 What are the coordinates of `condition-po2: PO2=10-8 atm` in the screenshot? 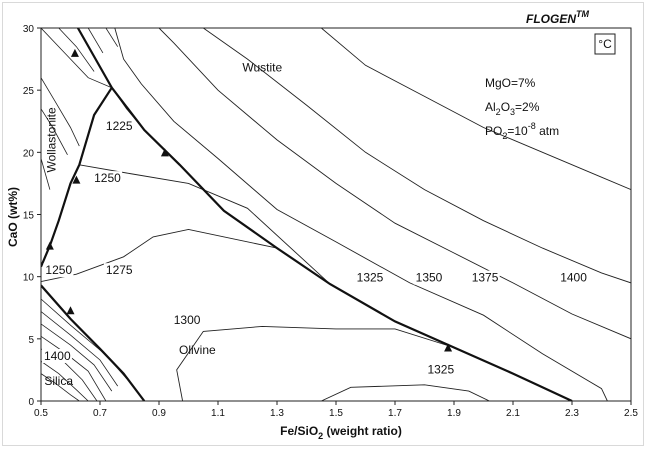 It's located at (522, 131).